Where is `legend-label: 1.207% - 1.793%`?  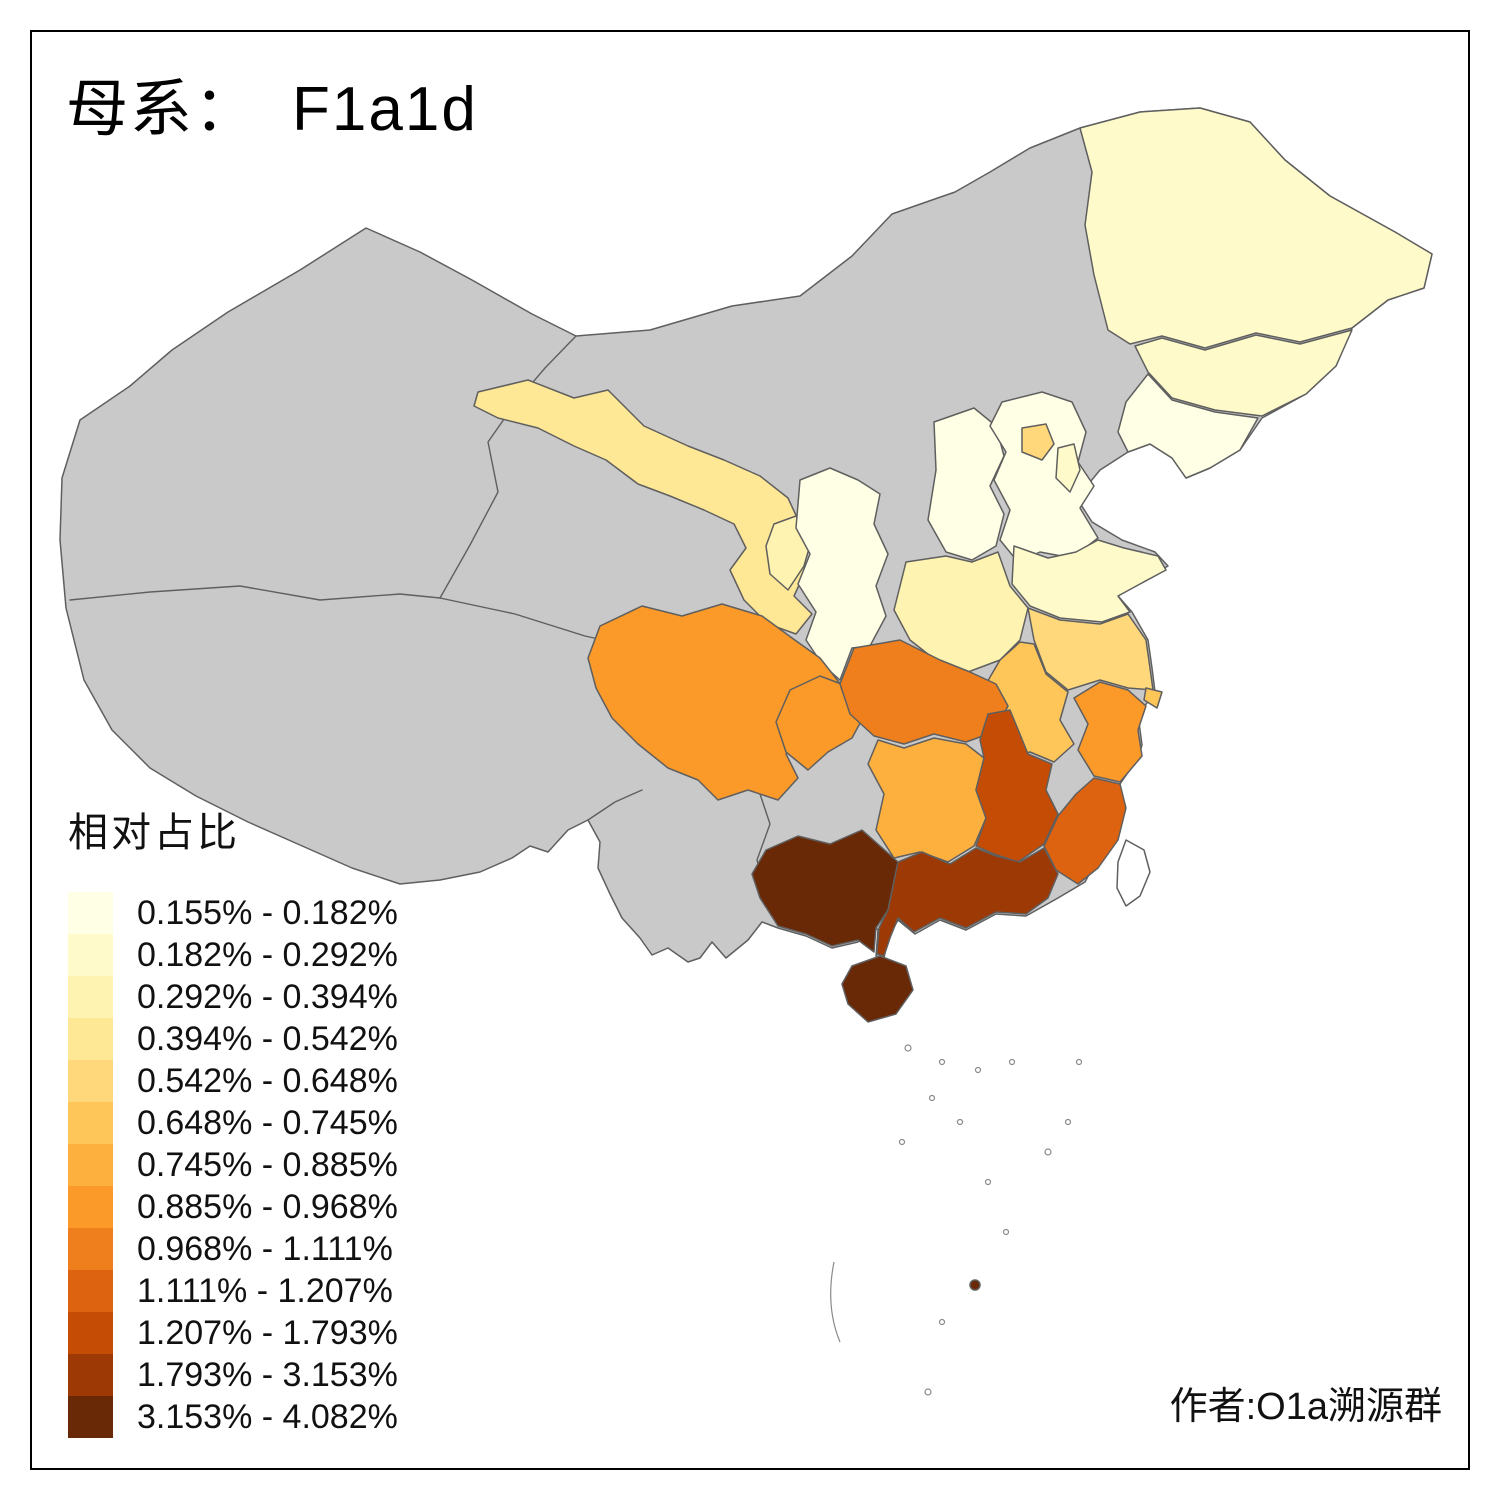 legend-label: 1.207% - 1.793% is located at coordinates (267, 1332).